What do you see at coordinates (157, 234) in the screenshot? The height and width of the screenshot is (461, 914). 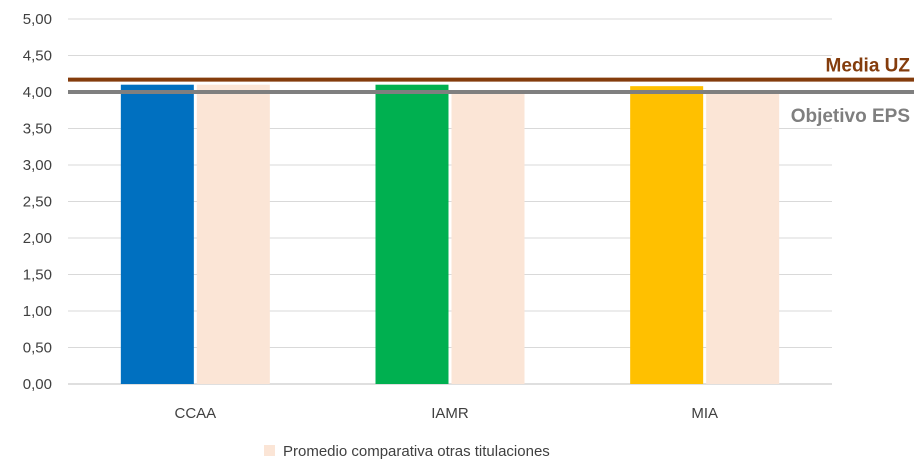 I see `bar-ccaa` at bounding box center [157, 234].